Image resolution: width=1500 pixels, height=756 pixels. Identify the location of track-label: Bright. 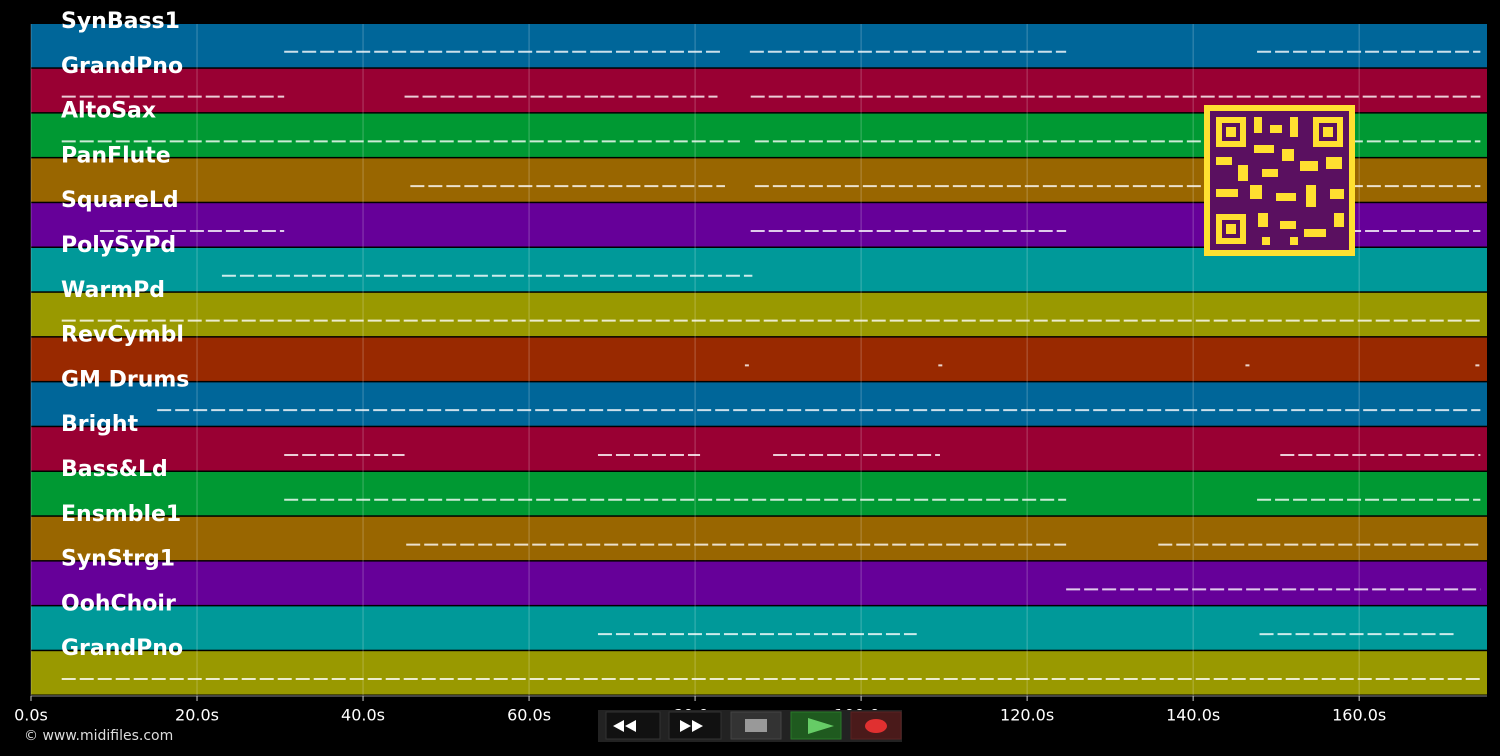
(100, 424).